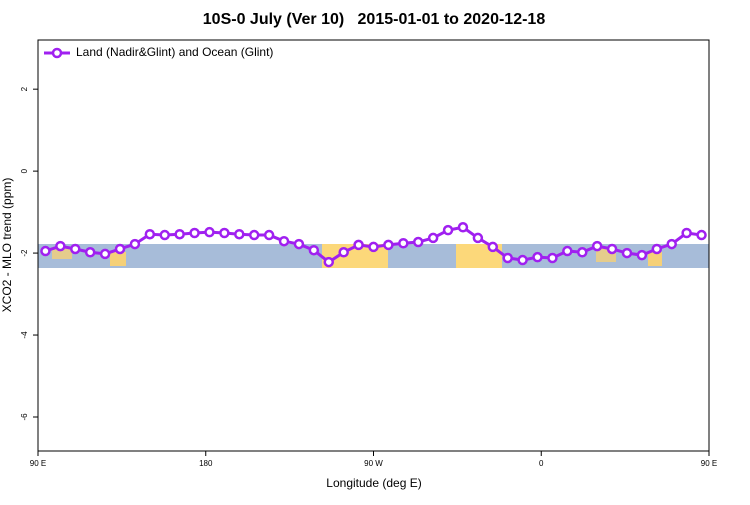 Image resolution: width=750 pixels, height=505 pixels. What do you see at coordinates (24, 335) in the screenshot?
I see `y-tick-label: -4` at bounding box center [24, 335].